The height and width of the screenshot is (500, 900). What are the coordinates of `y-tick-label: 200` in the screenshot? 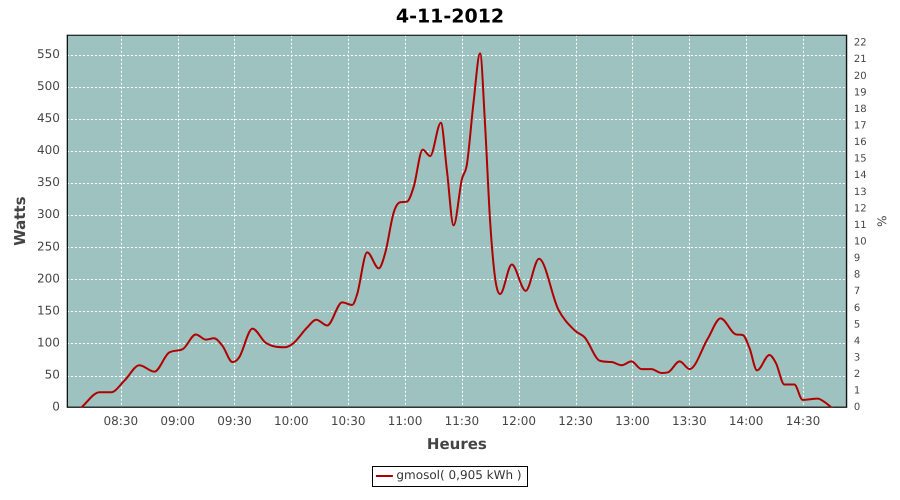 It's located at (48, 278).